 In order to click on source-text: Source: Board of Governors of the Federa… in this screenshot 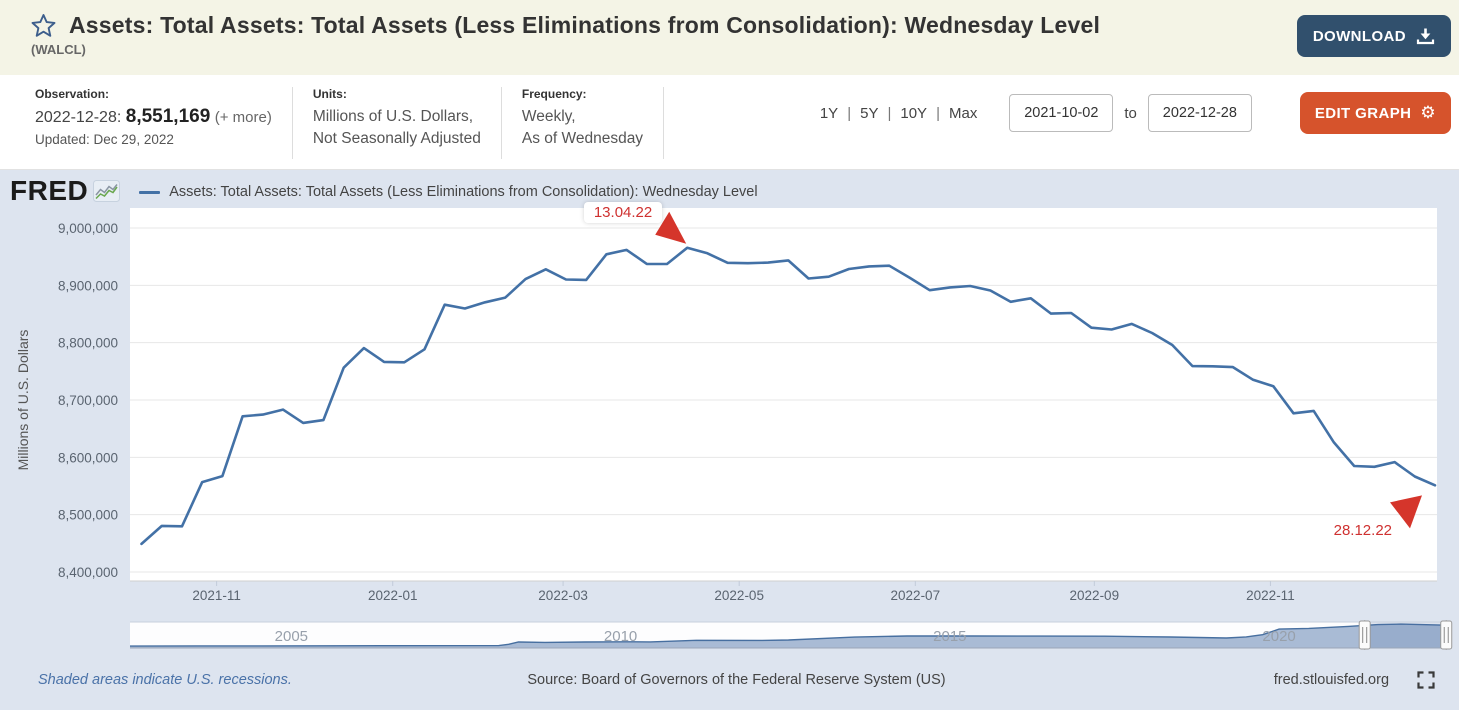, I will do `click(736, 680)`.